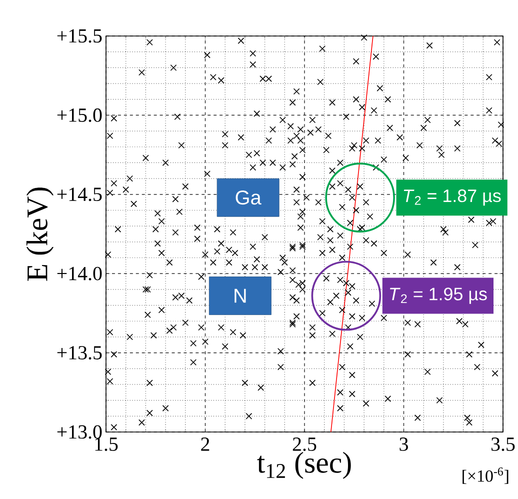  Describe the element at coordinates (79, 36) in the screenshot. I see `y-tick-label: +15.5` at that location.